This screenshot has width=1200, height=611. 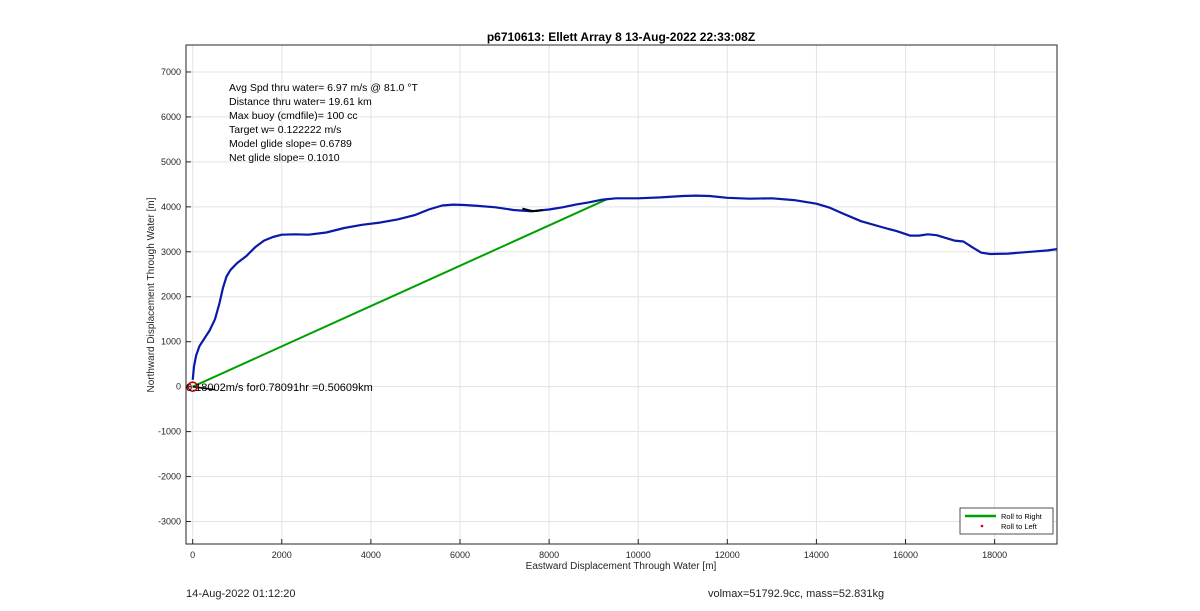 I want to click on x-tick-label: 8000, so click(x=549, y=555).